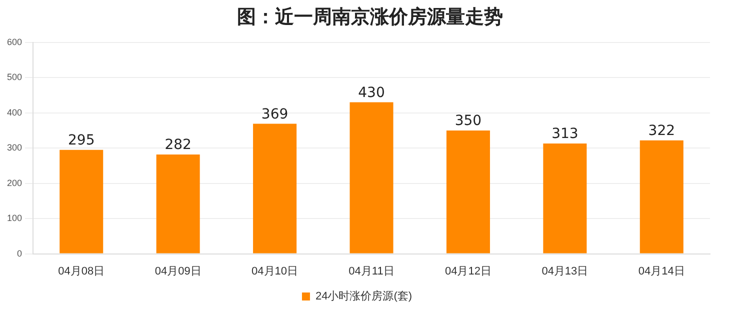 Image resolution: width=740 pixels, height=312 pixels. Describe the element at coordinates (275, 271) in the screenshot. I see `x-tick-label: 04月10日` at that location.